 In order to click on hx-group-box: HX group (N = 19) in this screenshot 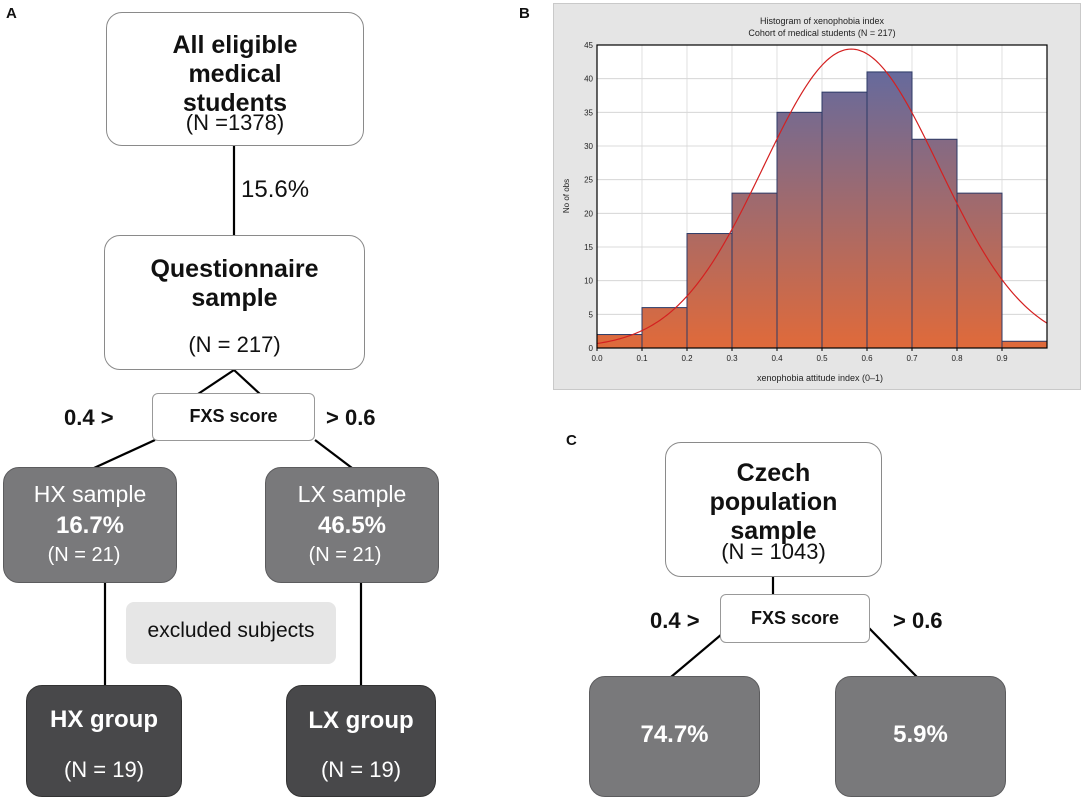, I will do `click(104, 741)`.